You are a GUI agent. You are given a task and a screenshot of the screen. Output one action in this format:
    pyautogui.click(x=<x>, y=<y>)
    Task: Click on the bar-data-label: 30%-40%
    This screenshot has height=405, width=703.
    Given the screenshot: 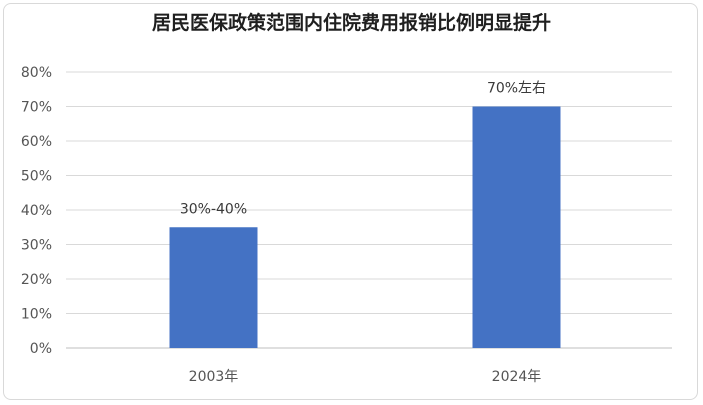 What is the action you would take?
    pyautogui.click(x=213, y=209)
    